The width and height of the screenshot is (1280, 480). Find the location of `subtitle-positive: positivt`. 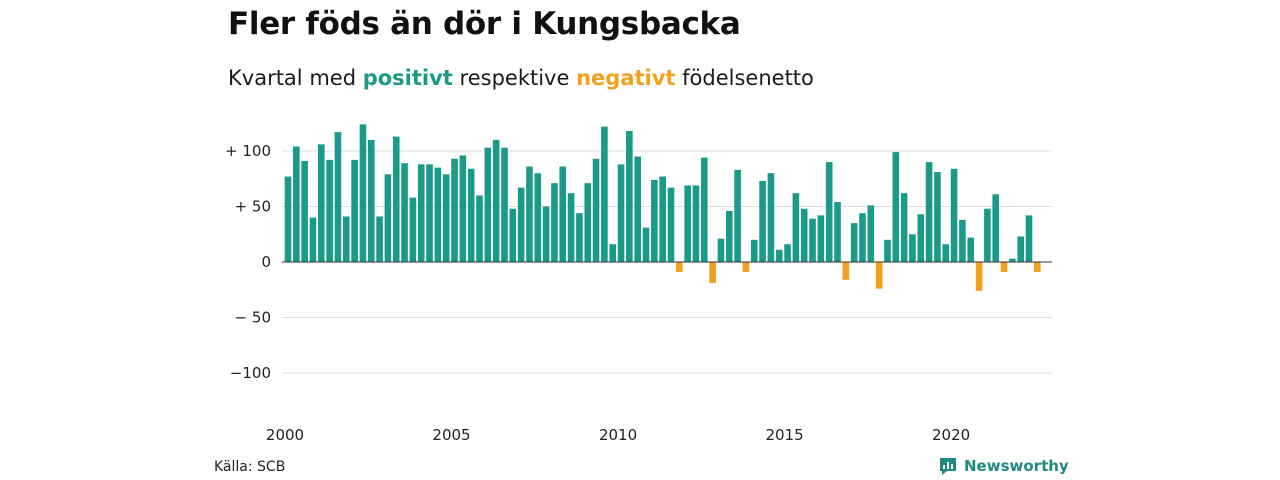

subtitle-positive: positivt is located at coordinates (407, 78).